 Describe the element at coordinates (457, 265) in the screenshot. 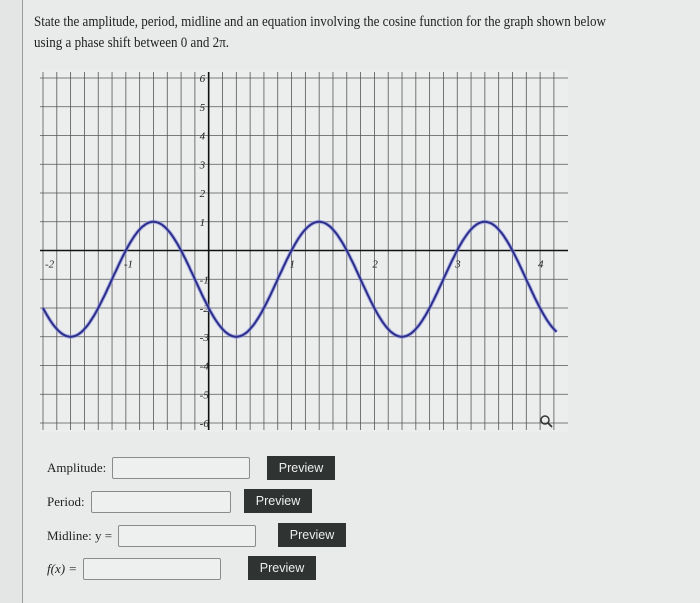

I see `x-tick-label: 3` at that location.